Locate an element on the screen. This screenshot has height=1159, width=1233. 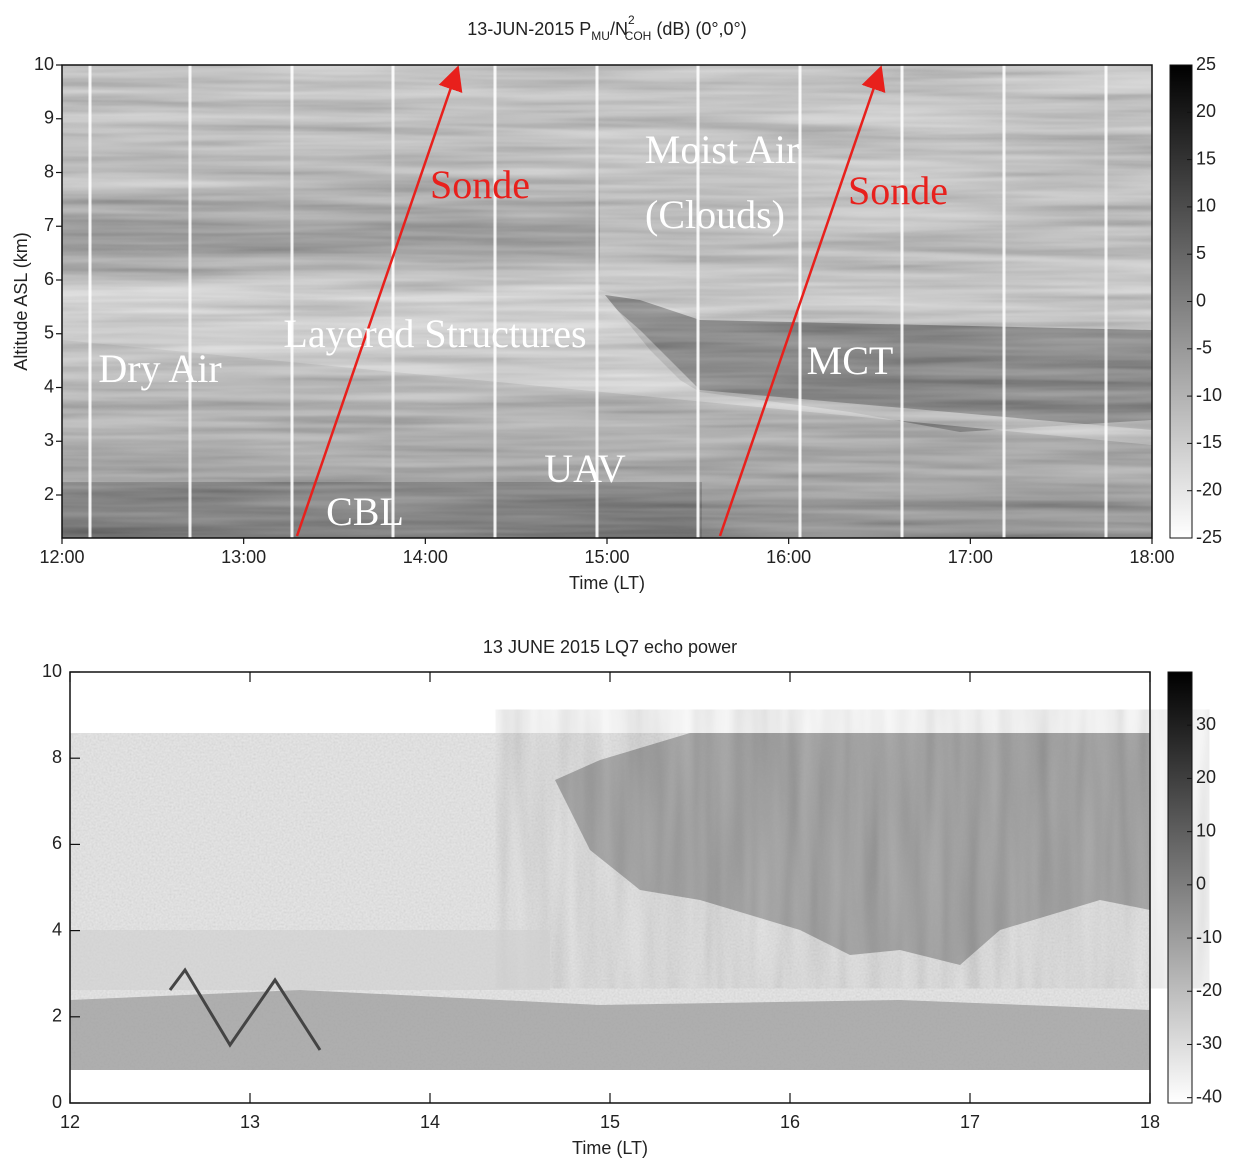
title-part: 2 is located at coordinates (631, 20).